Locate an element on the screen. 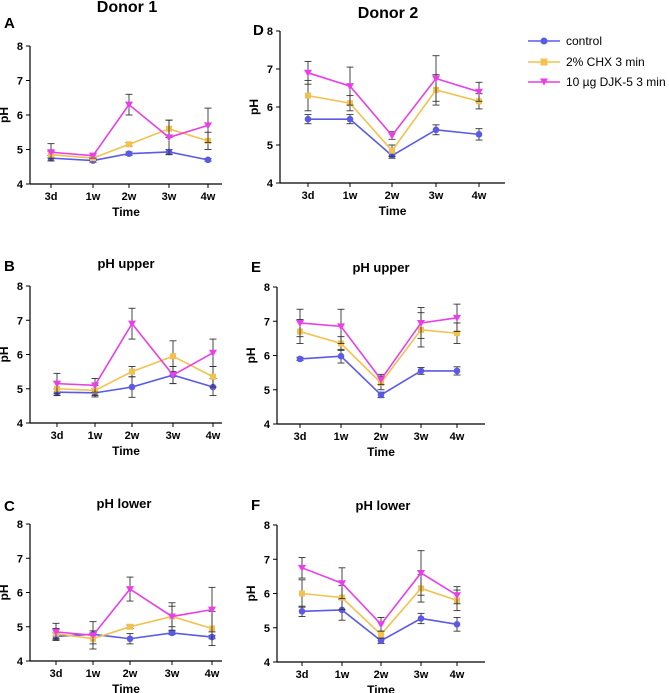 Image resolution: width=669 pixels, height=693 pixels. panel-letter: C is located at coordinates (9, 506).